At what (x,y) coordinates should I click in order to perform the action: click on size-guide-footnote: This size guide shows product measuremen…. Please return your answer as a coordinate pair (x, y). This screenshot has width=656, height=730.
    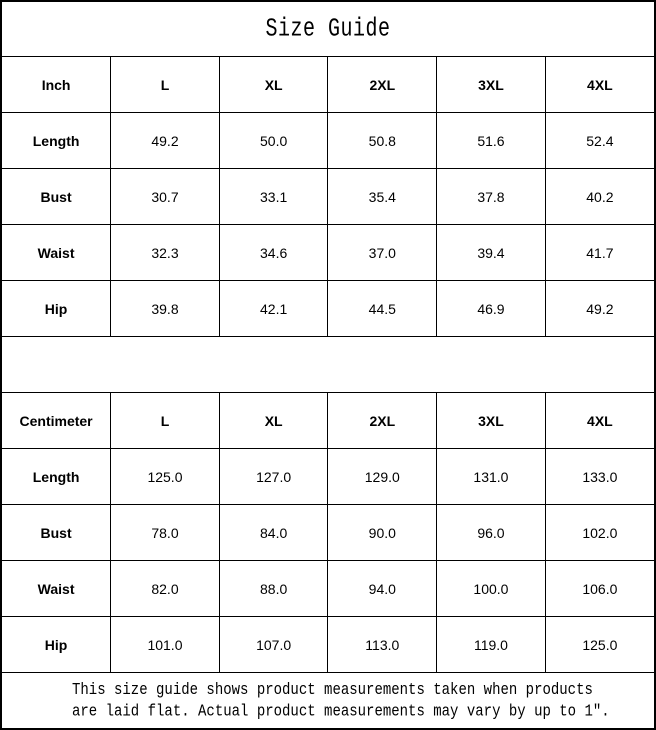
    Looking at the image, I should click on (328, 698).